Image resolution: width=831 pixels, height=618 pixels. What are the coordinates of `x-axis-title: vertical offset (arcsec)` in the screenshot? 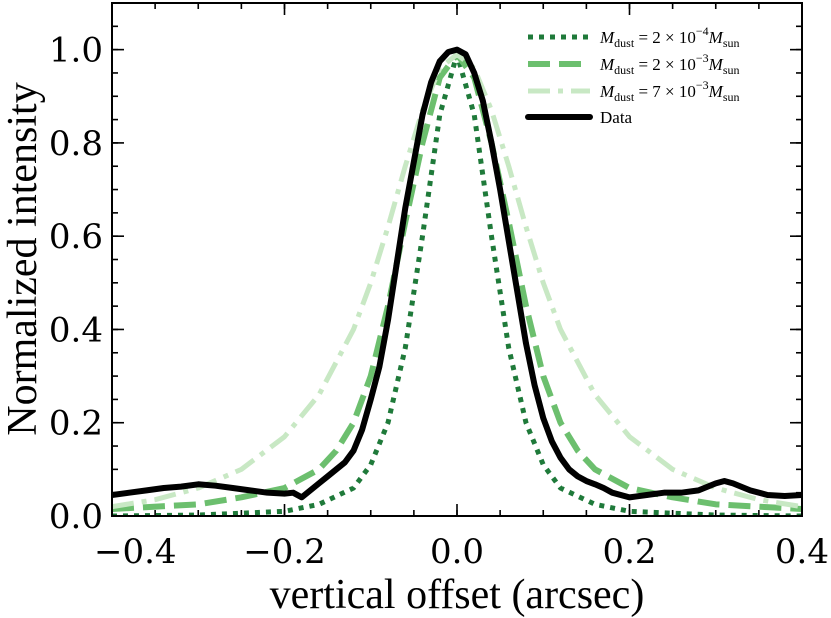 It's located at (457, 595).